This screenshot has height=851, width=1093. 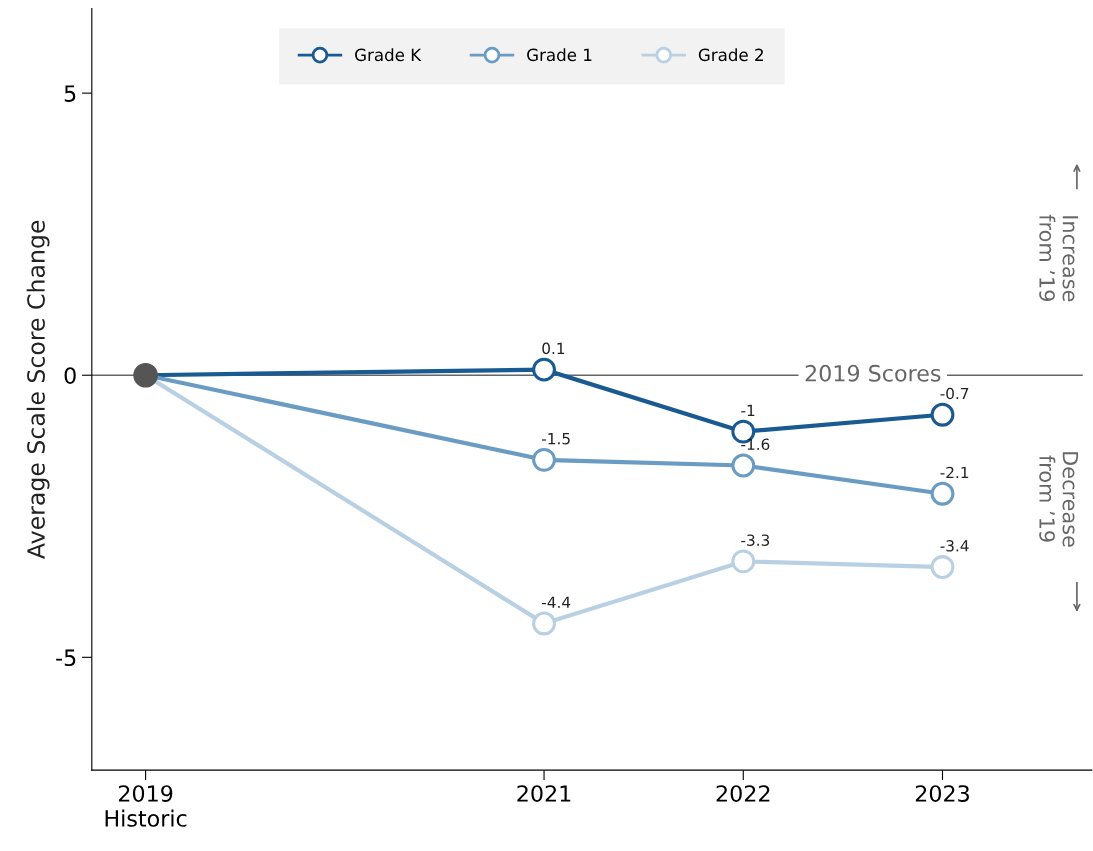 What do you see at coordinates (755, 540) in the screenshot?
I see `data-label: -3.3` at bounding box center [755, 540].